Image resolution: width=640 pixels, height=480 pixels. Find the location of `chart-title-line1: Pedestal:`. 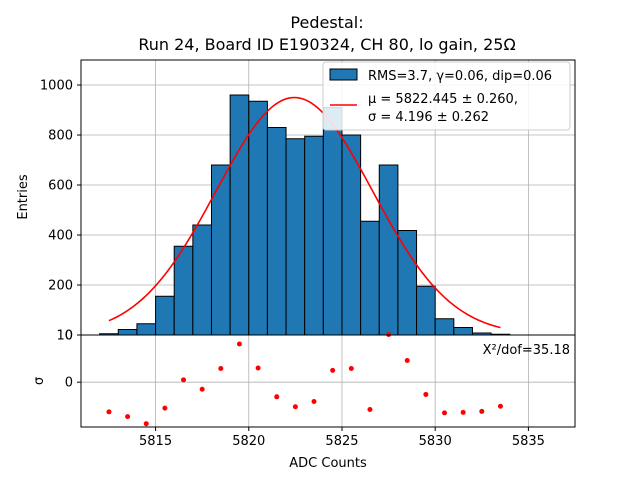

chart-title-line1: Pedestal: is located at coordinates (326, 22).